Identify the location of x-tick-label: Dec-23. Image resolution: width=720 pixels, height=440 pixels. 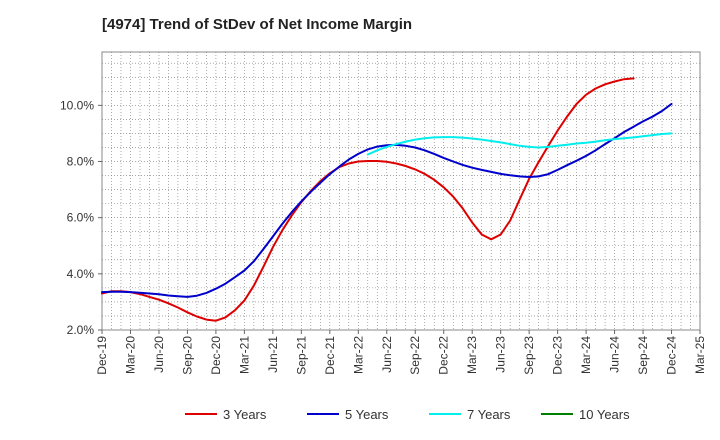
(558, 355).